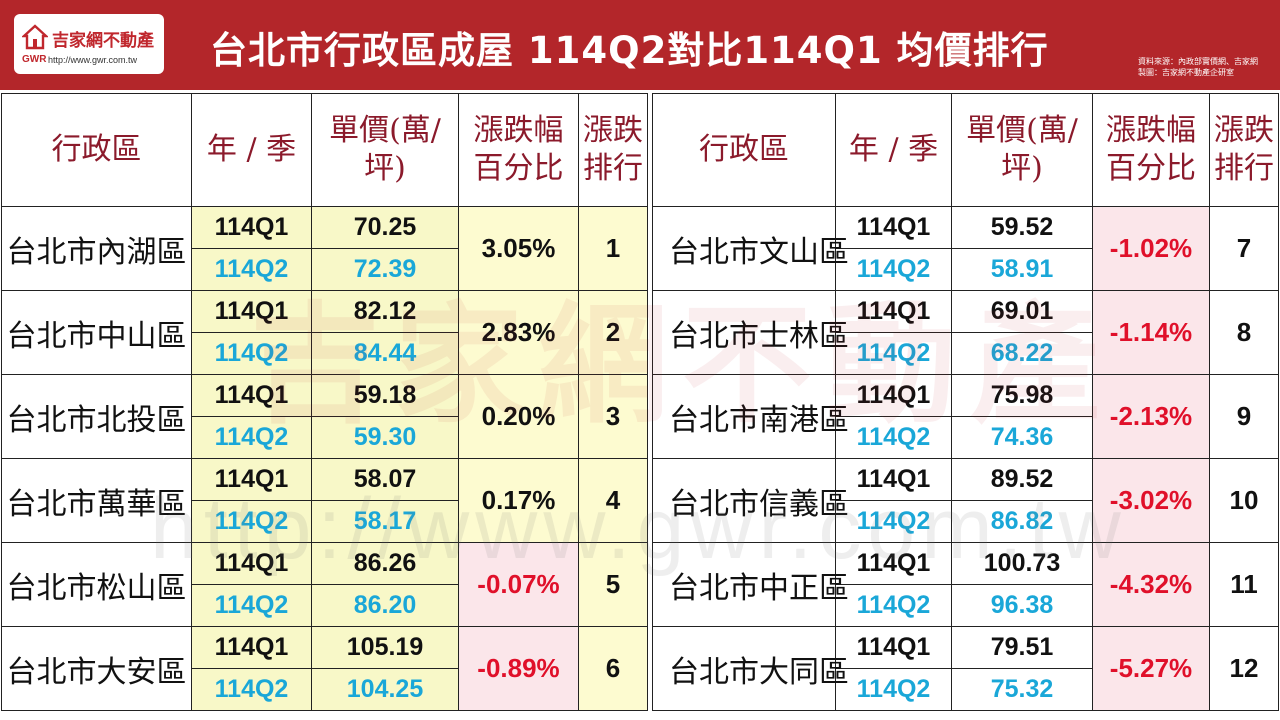 This screenshot has height=720, width=1280. I want to click on rank-header: 漲跌 排行, so click(613, 150).